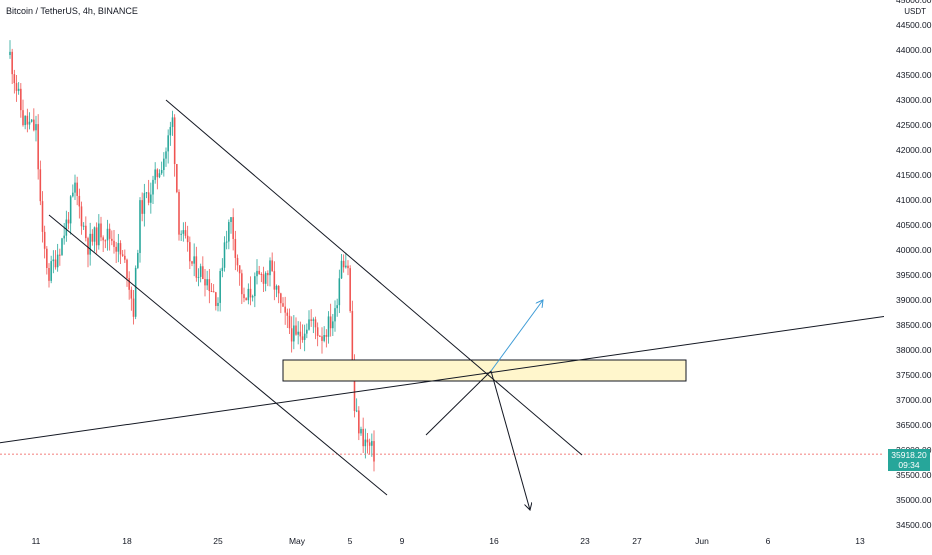 The width and height of the screenshot is (932, 555). Describe the element at coordinates (914, 300) in the screenshot. I see `price-tick-label: 39000.00` at that location.